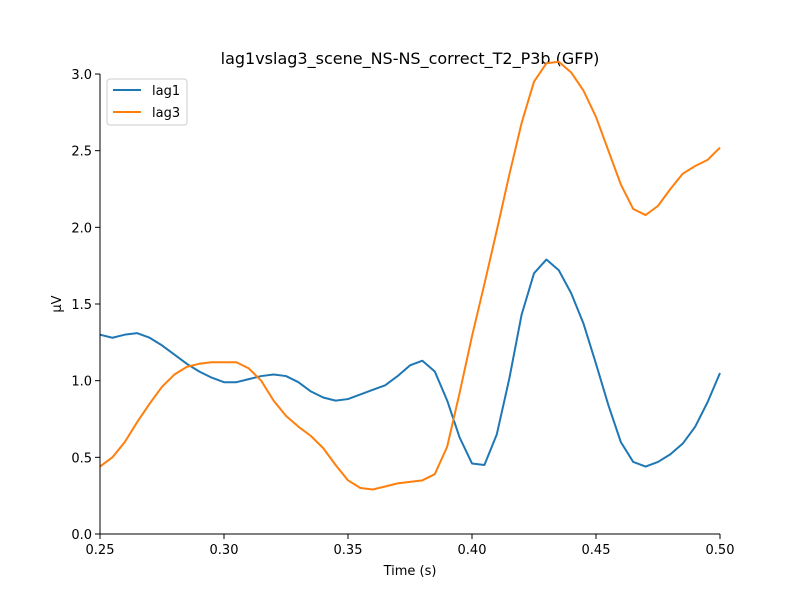 This screenshot has width=800, height=600. Describe the element at coordinates (81, 152) in the screenshot. I see `y-tick-label: 2.5` at that location.